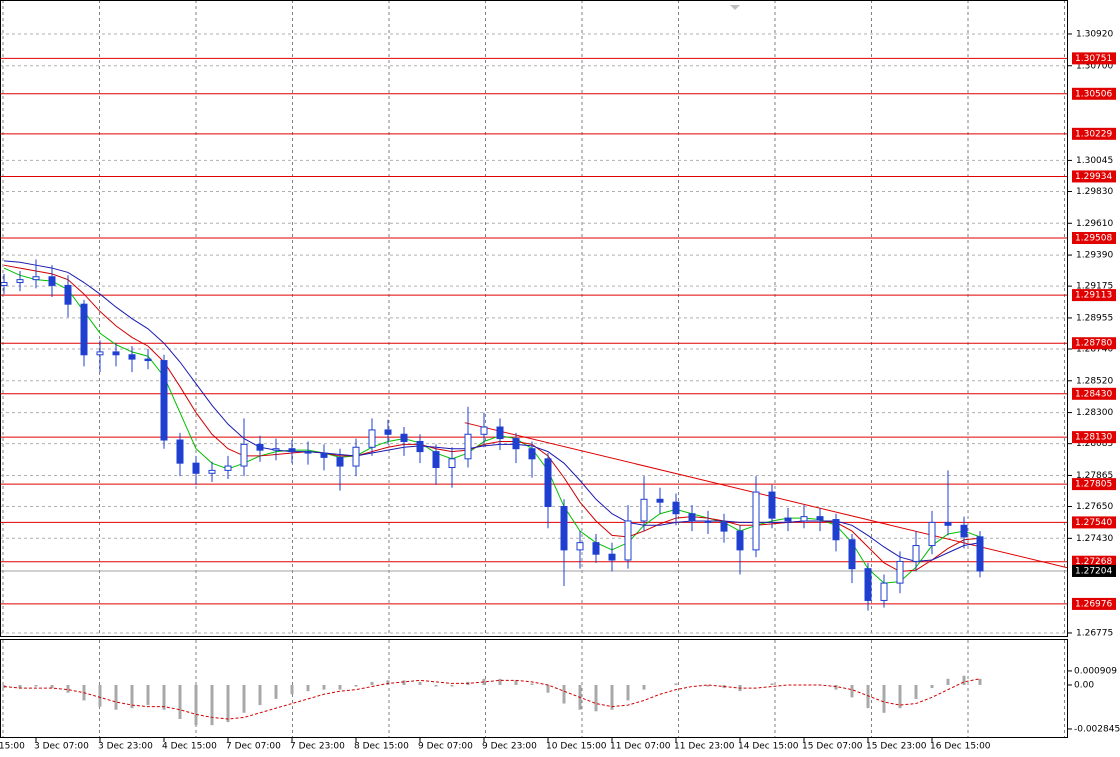 Image resolution: width=1120 pixels, height=757 pixels. Describe the element at coordinates (1094, 633) in the screenshot. I see `y-tick-label: 1.26775` at that location.